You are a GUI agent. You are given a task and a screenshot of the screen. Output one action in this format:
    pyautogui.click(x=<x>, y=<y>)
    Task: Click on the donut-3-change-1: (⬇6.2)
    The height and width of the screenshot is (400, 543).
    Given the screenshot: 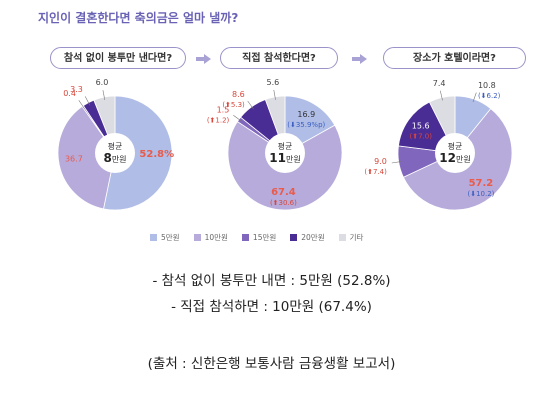 What is the action you would take?
    pyautogui.click(x=489, y=96)
    